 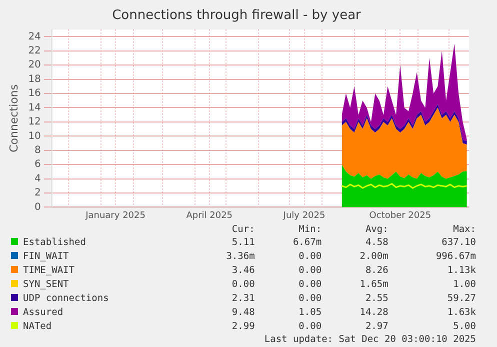 What do you see at coordinates (377, 230) in the screenshot?
I see `text: Avg:` at bounding box center [377, 230].